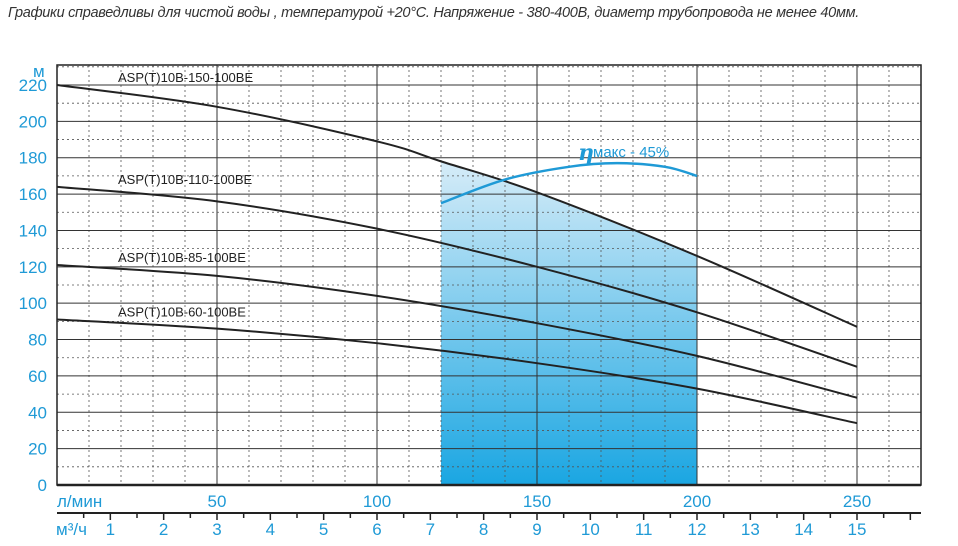  Describe the element at coordinates (182, 312) in the screenshot. I see `series-label: ASP(T)10B-60-100BE` at that location.